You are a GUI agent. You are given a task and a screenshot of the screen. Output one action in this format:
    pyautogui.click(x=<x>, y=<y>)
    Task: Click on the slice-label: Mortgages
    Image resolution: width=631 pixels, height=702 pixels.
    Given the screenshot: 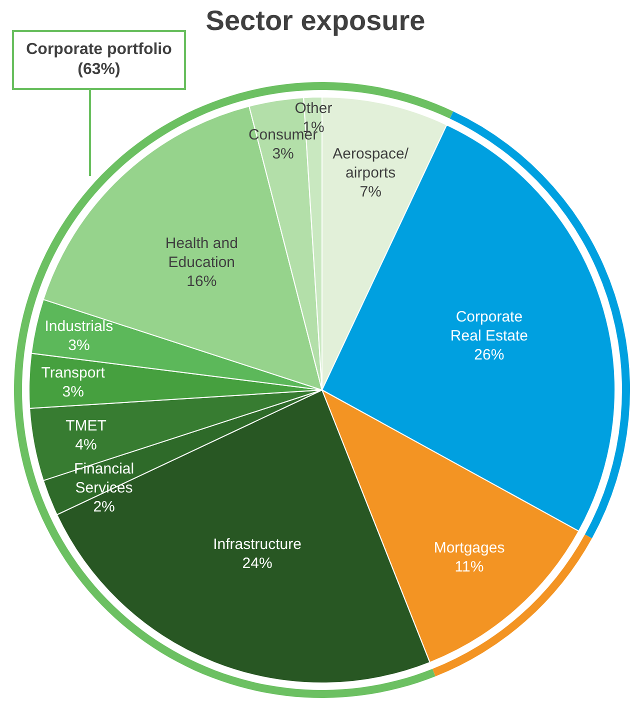 What is the action you would take?
    pyautogui.click(x=469, y=548)
    